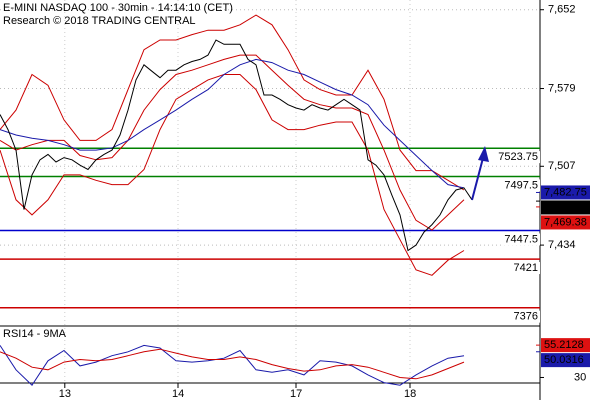 This screenshot has width=590, height=400. I want to click on level-label: 7523.75, so click(518, 157).